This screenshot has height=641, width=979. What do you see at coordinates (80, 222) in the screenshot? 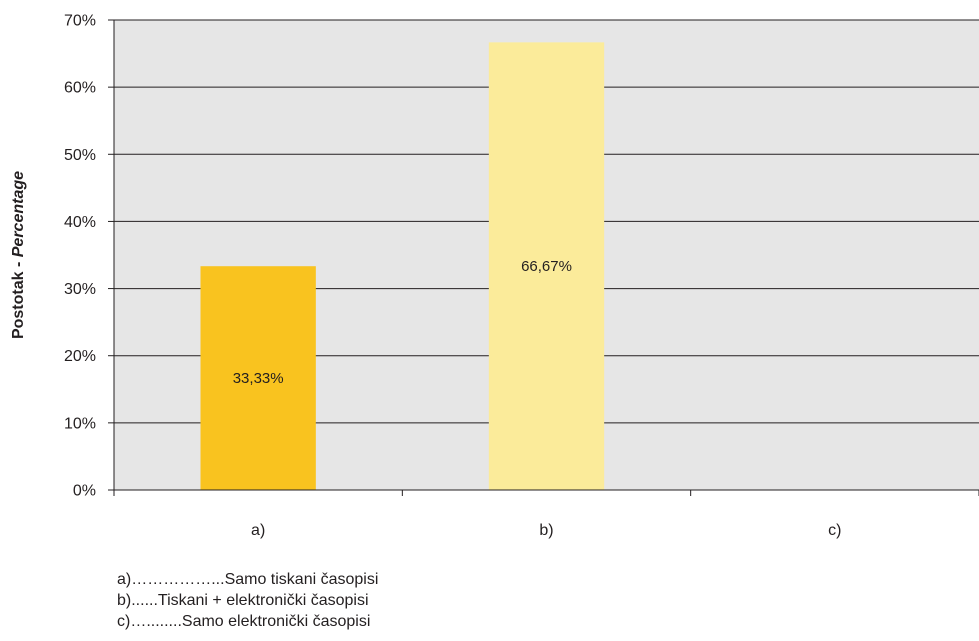
I see `y-tick-label: 40%` at bounding box center [80, 222].